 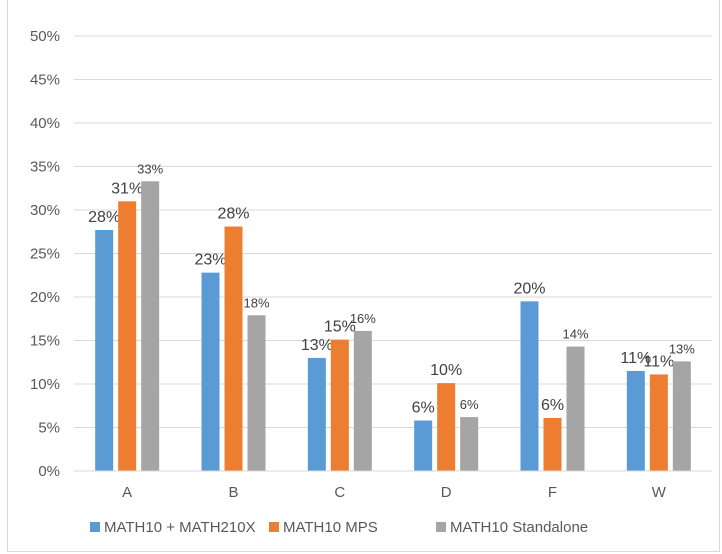 I want to click on y-tick-label: 15%, so click(x=45, y=341).